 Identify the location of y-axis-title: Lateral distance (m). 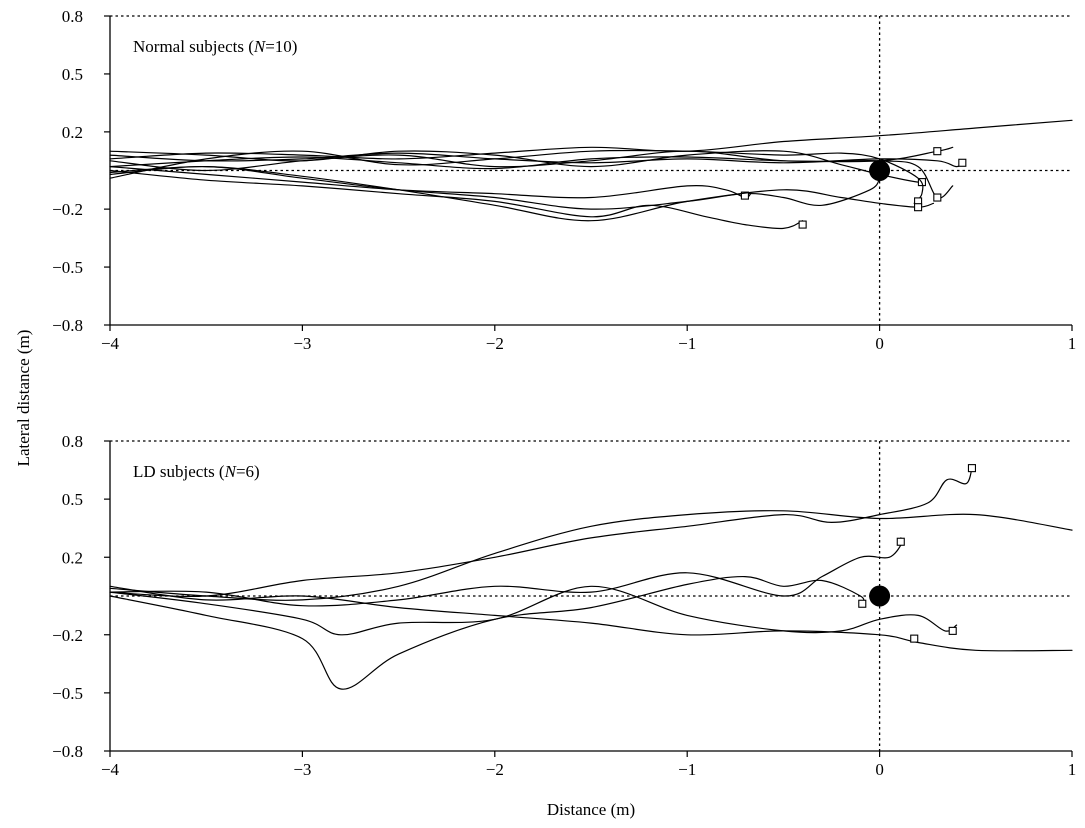
(23, 398).